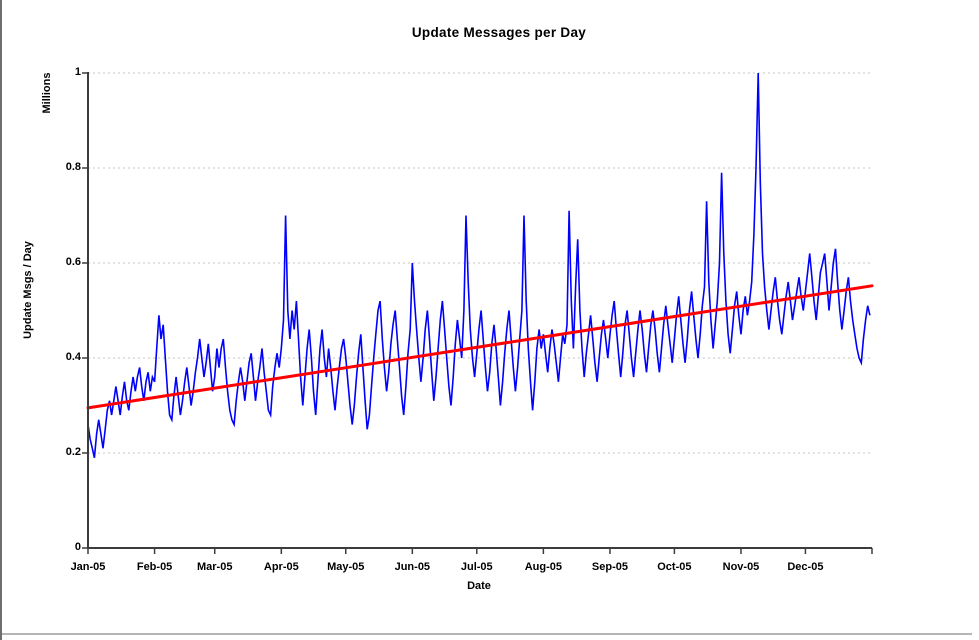 Image resolution: width=979 pixels, height=640 pixels. What do you see at coordinates (805, 567) in the screenshot?
I see `x-tick-label-dec-05: Dec-05` at bounding box center [805, 567].